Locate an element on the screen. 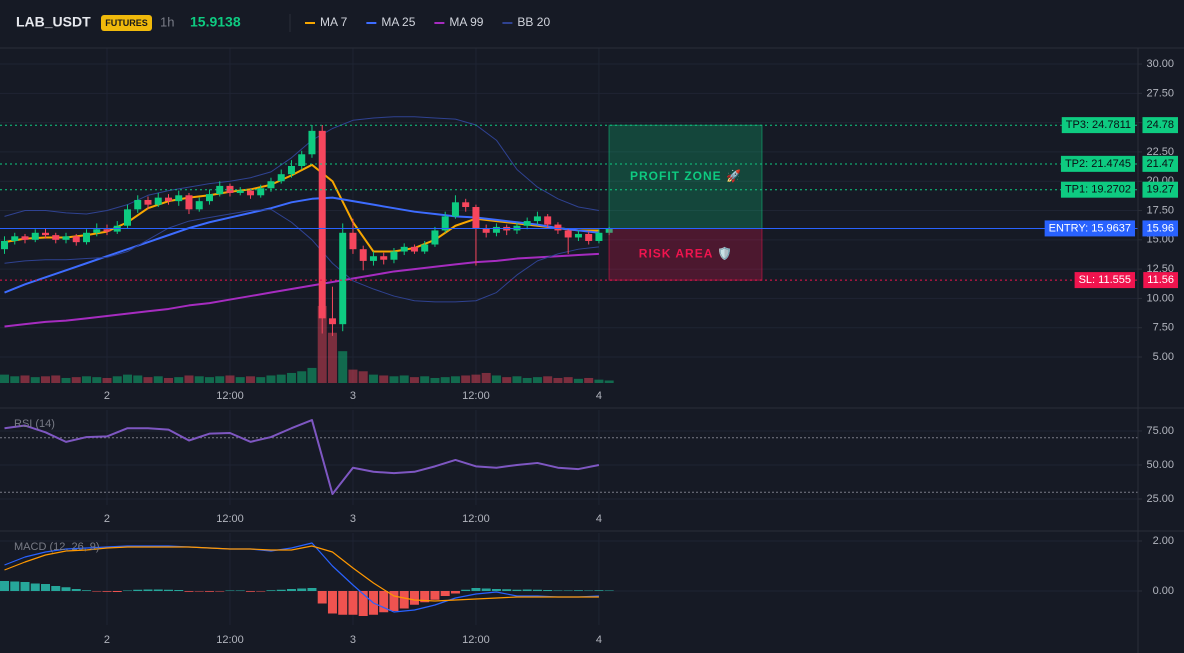  y-tick-label: 17.50 is located at coordinates (1160, 210).